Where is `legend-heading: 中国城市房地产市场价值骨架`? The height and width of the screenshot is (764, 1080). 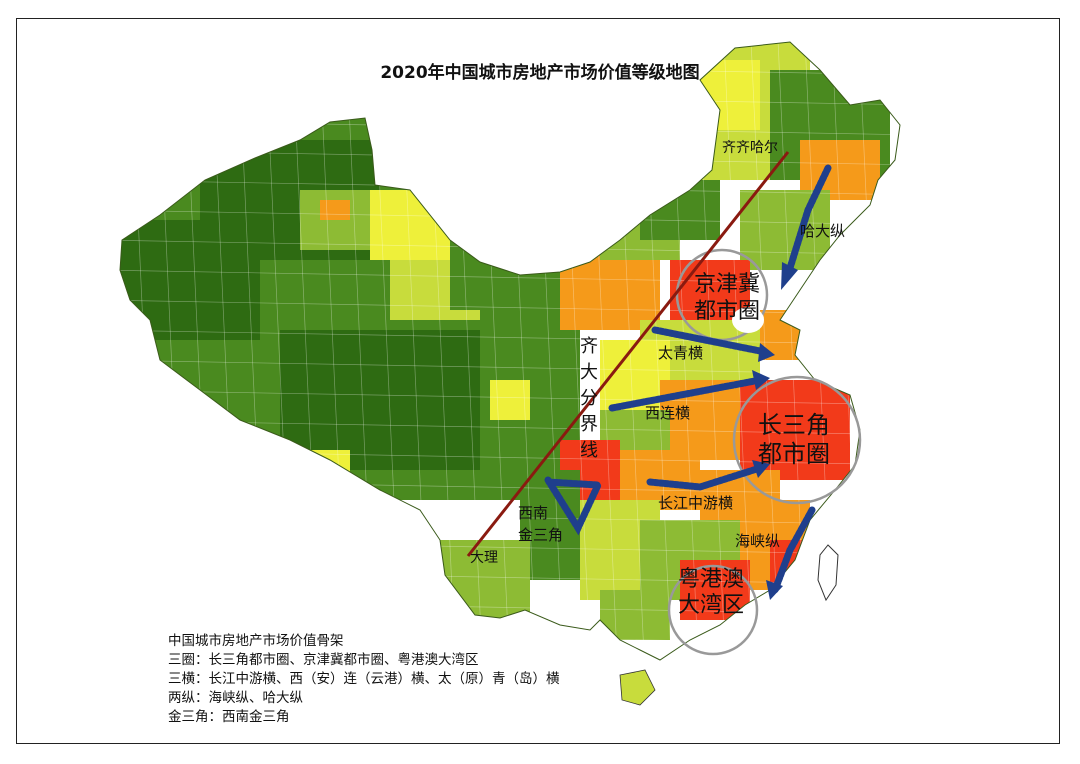 legend-heading: 中国城市房地产市场价值骨架 is located at coordinates (256, 641).